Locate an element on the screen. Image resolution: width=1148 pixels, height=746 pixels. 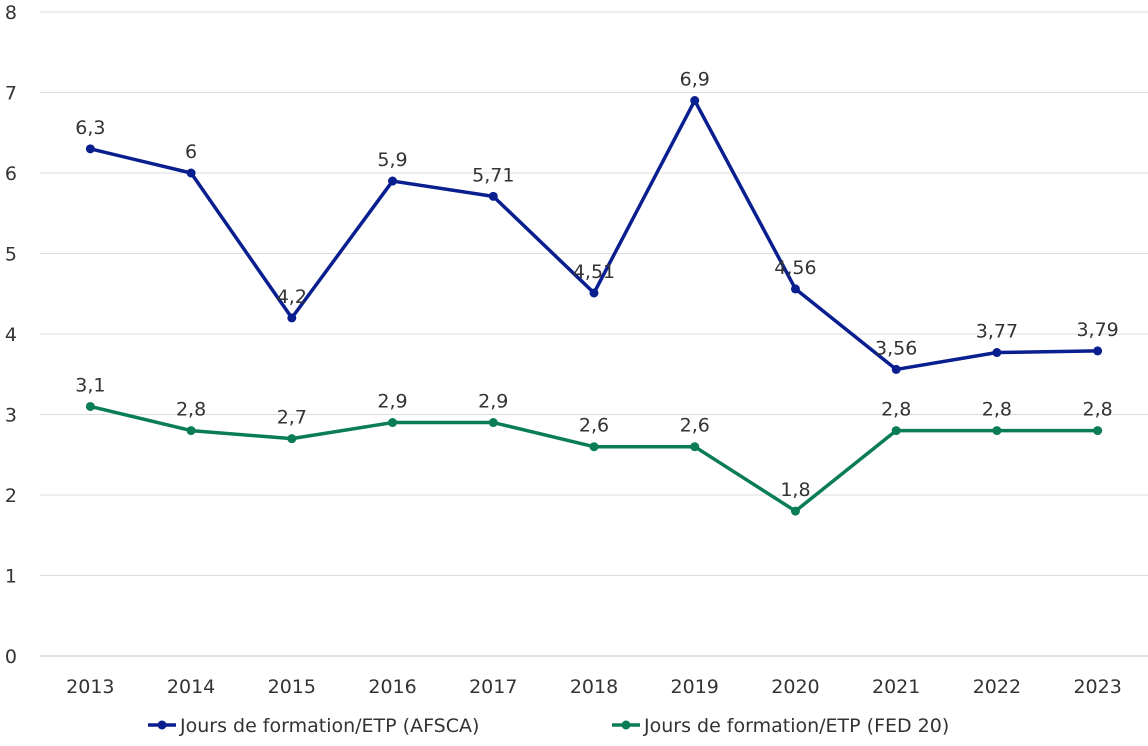
x-tick-label: 2016 is located at coordinates (392, 687).